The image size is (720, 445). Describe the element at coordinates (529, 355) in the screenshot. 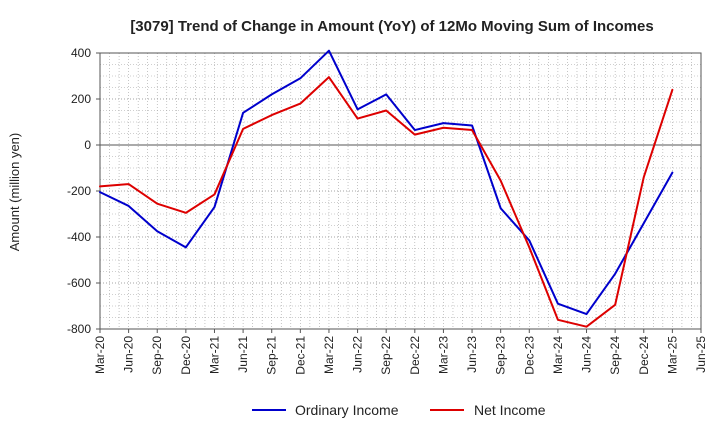

I see `x-tick-label: Dec-23` at that location.